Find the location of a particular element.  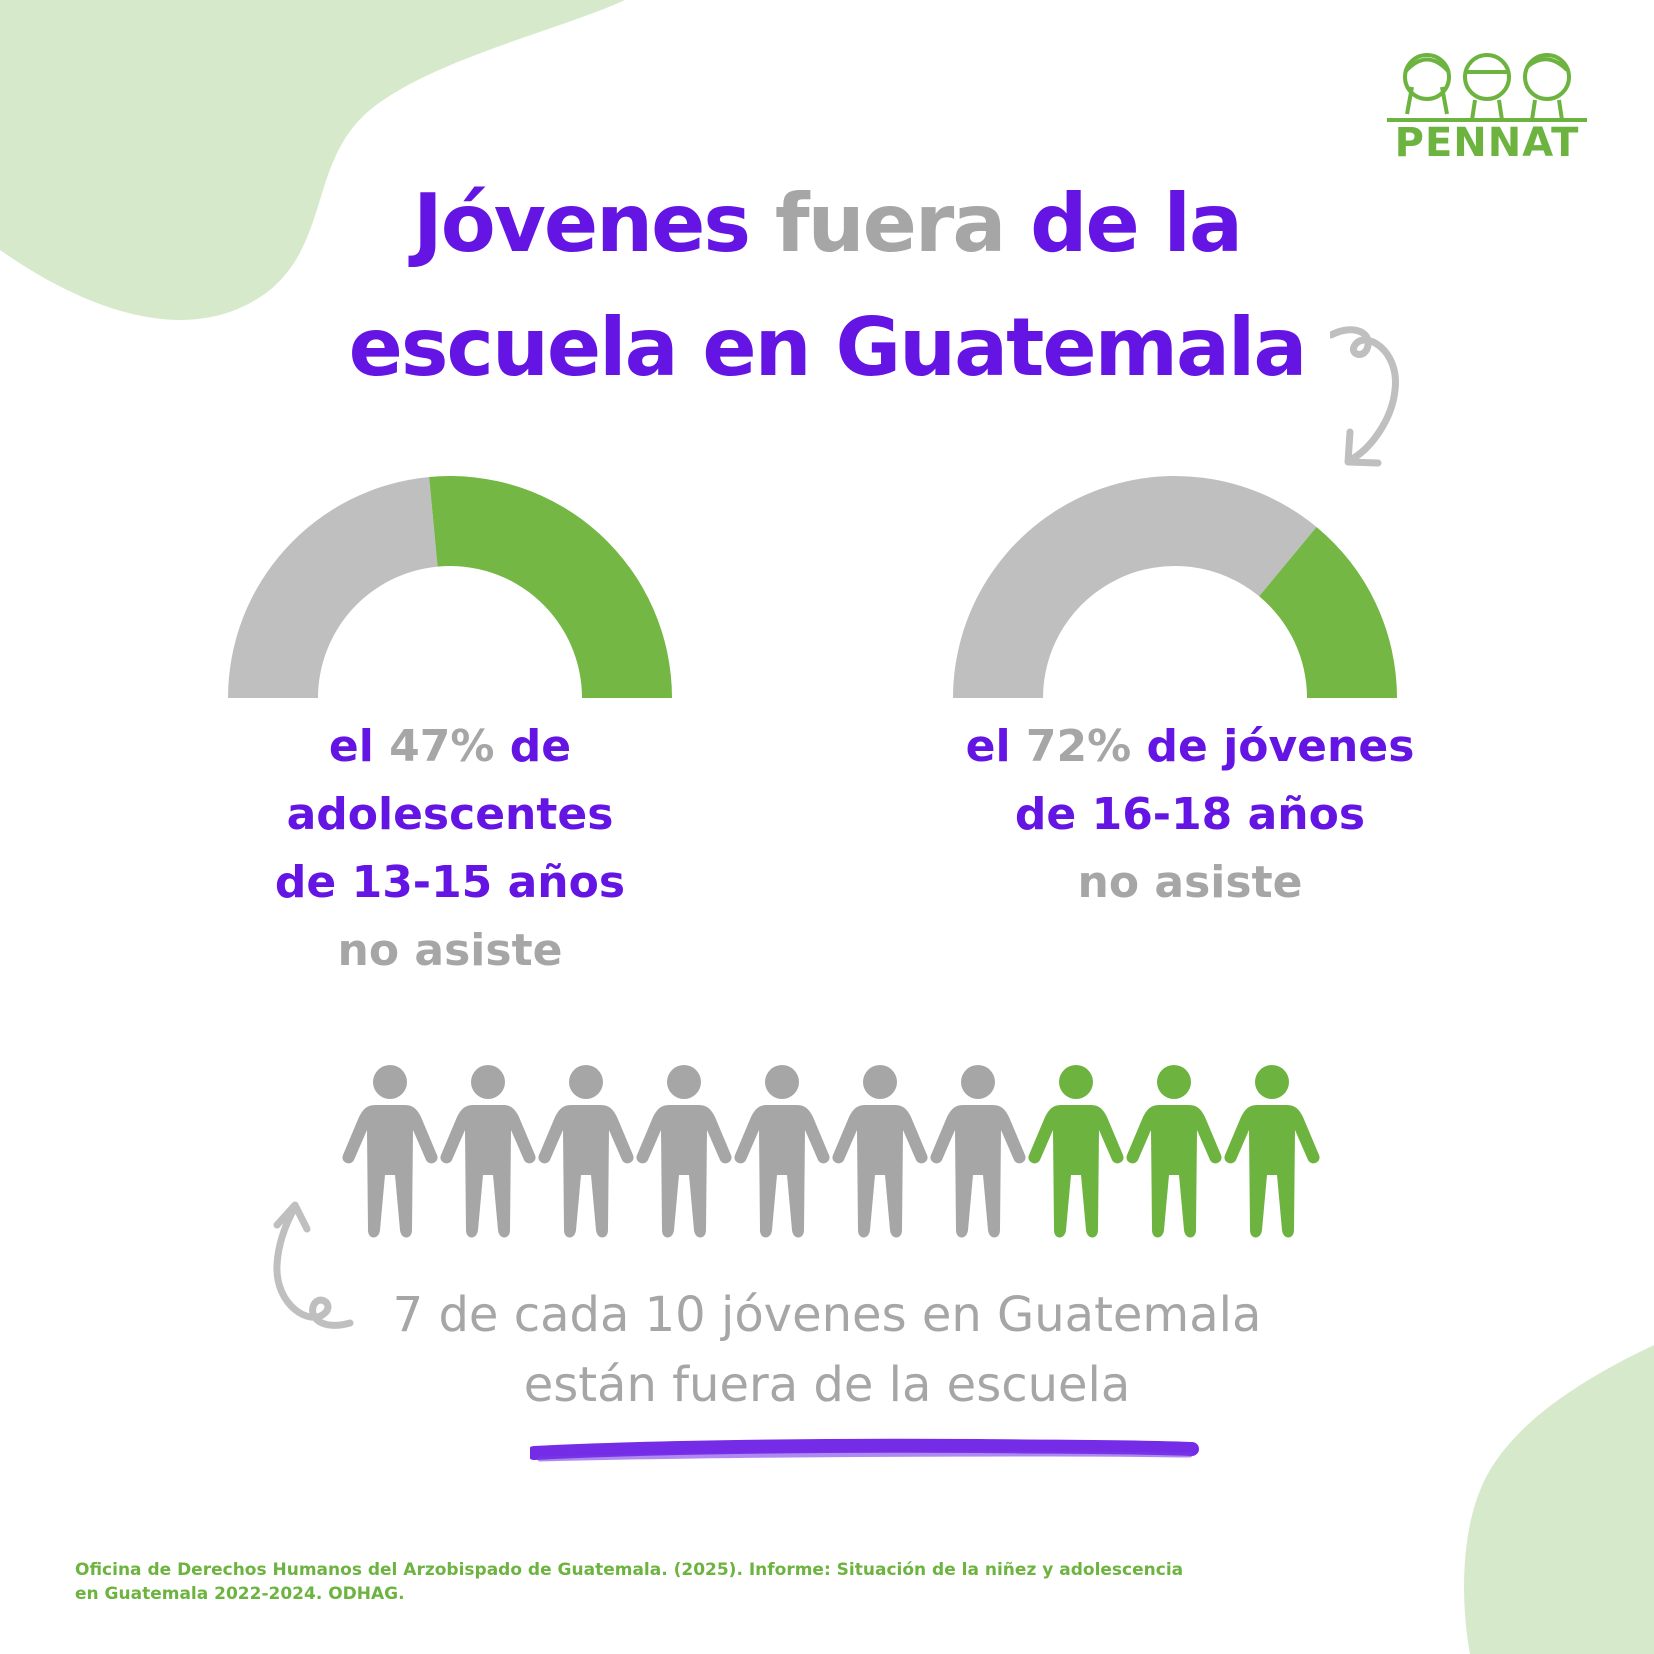

pennat-logo: PENNAT is located at coordinates (1487, 104).